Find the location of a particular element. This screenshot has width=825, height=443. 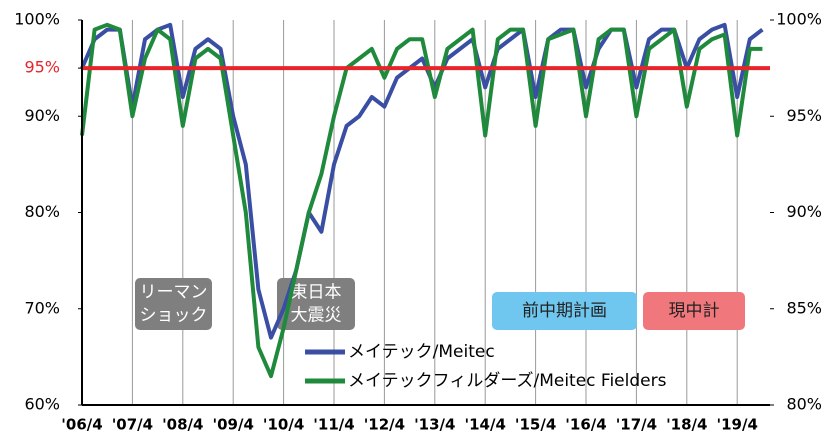

x-tick-label: '08/4 is located at coordinates (182, 425).